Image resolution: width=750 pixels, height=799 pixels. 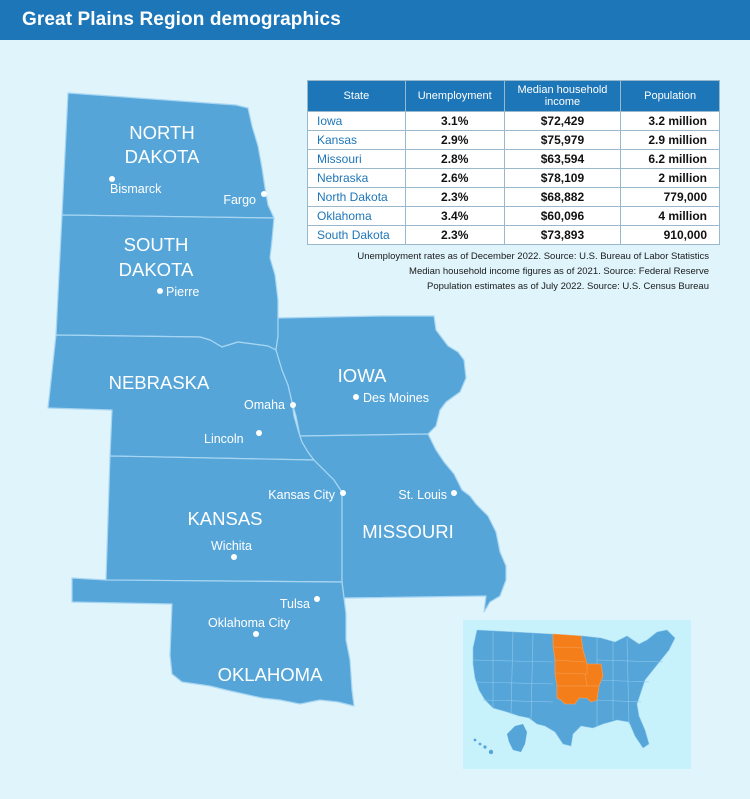 What do you see at coordinates (259, 433) in the screenshot?
I see `lincoln-dot` at bounding box center [259, 433].